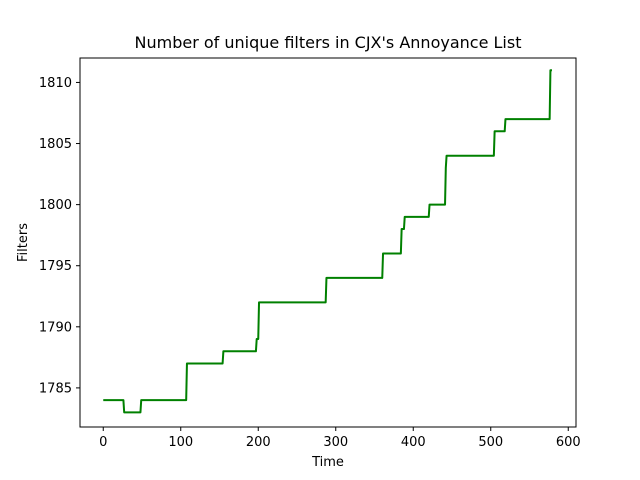 Image resolution: width=640 pixels, height=480 pixels. What do you see at coordinates (23, 242) in the screenshot?
I see `y-axis-label: Filters` at bounding box center [23, 242].